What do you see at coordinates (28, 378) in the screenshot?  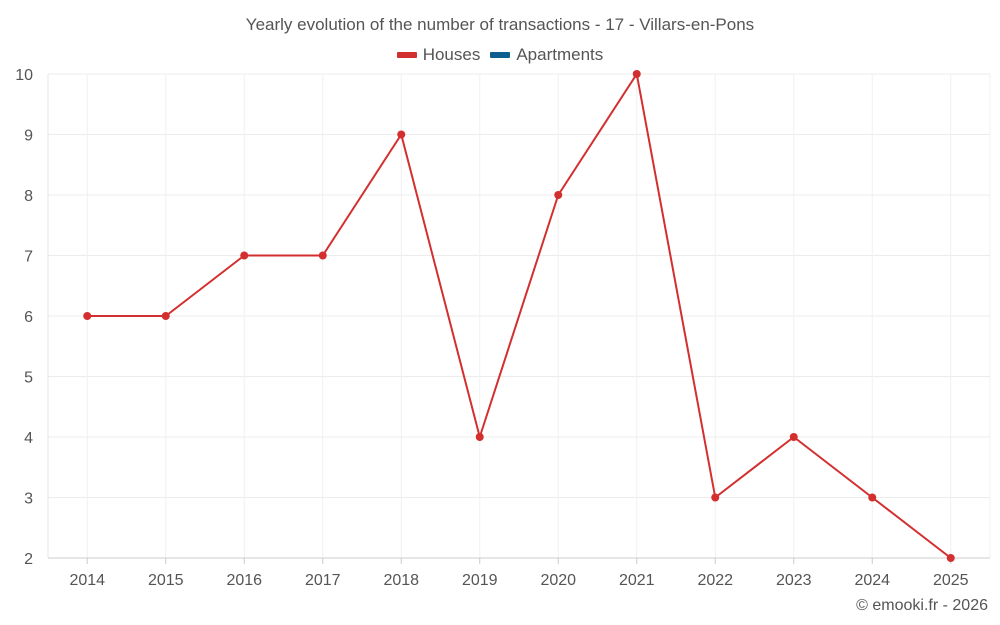 I see `y-tick-label: 5` at bounding box center [28, 378].